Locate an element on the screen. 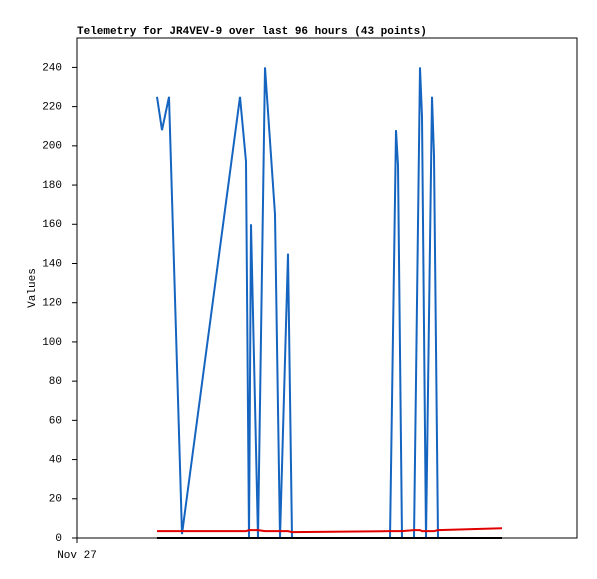 Image resolution: width=597 pixels, height=579 pixels. y-tick-label: 80 is located at coordinates (55, 382).